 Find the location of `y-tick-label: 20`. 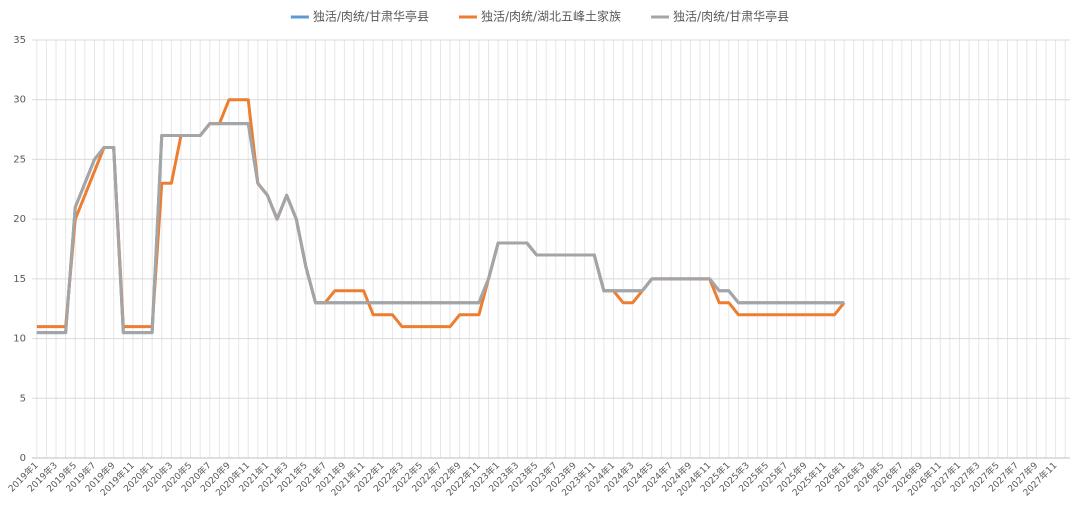

y-tick-label: 20 is located at coordinates (19, 219).